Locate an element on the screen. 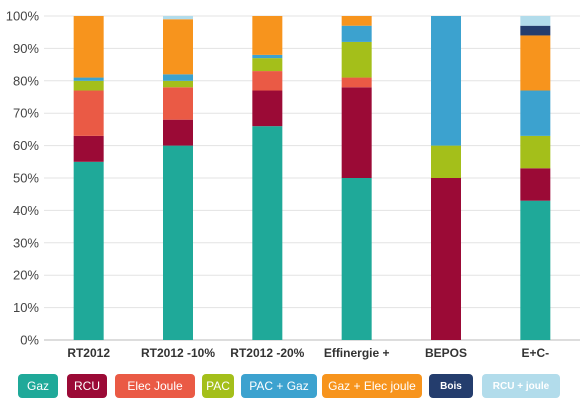 This screenshot has height=405, width=583. x-tick-label: BEPOS is located at coordinates (446, 353).